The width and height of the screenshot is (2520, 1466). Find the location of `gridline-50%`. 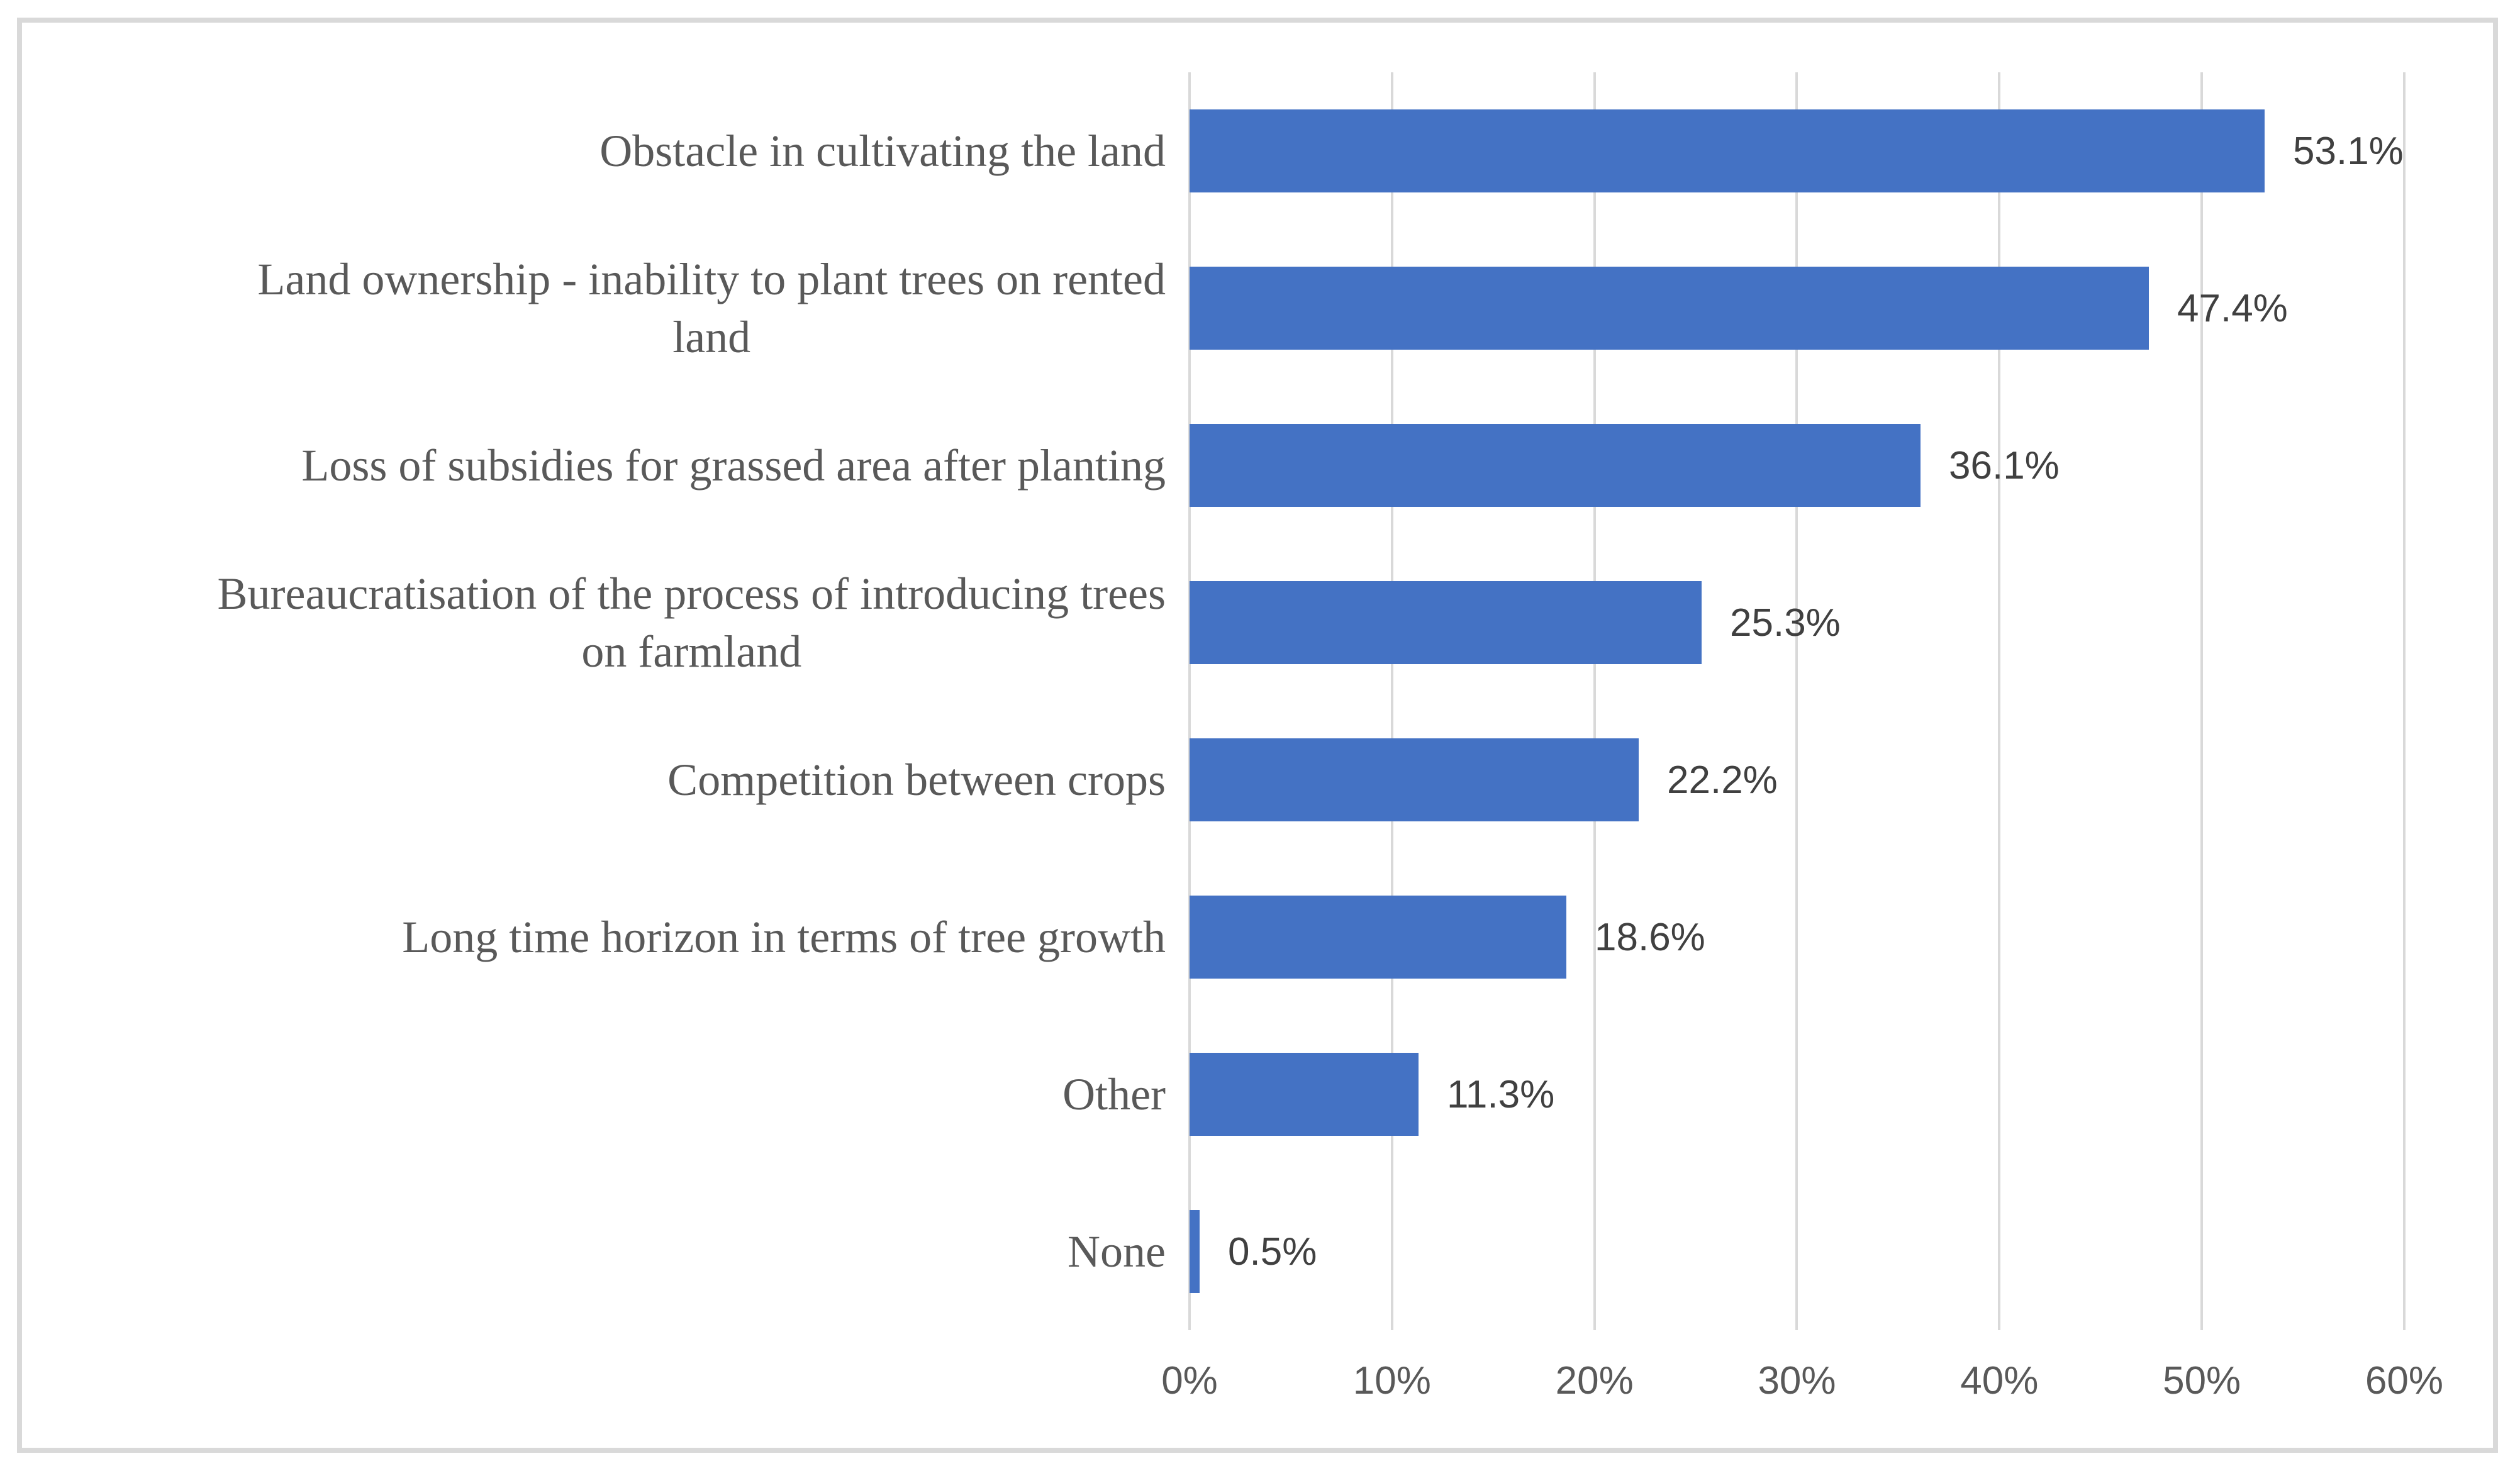

gridline-50% is located at coordinates (2202, 701).